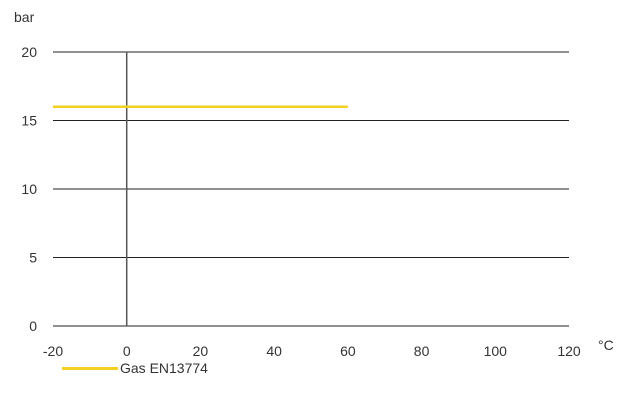 The image size is (620, 412). I want to click on x-axis-ticks: -20 0 20 40 60 80 100 120, so click(312, 351).